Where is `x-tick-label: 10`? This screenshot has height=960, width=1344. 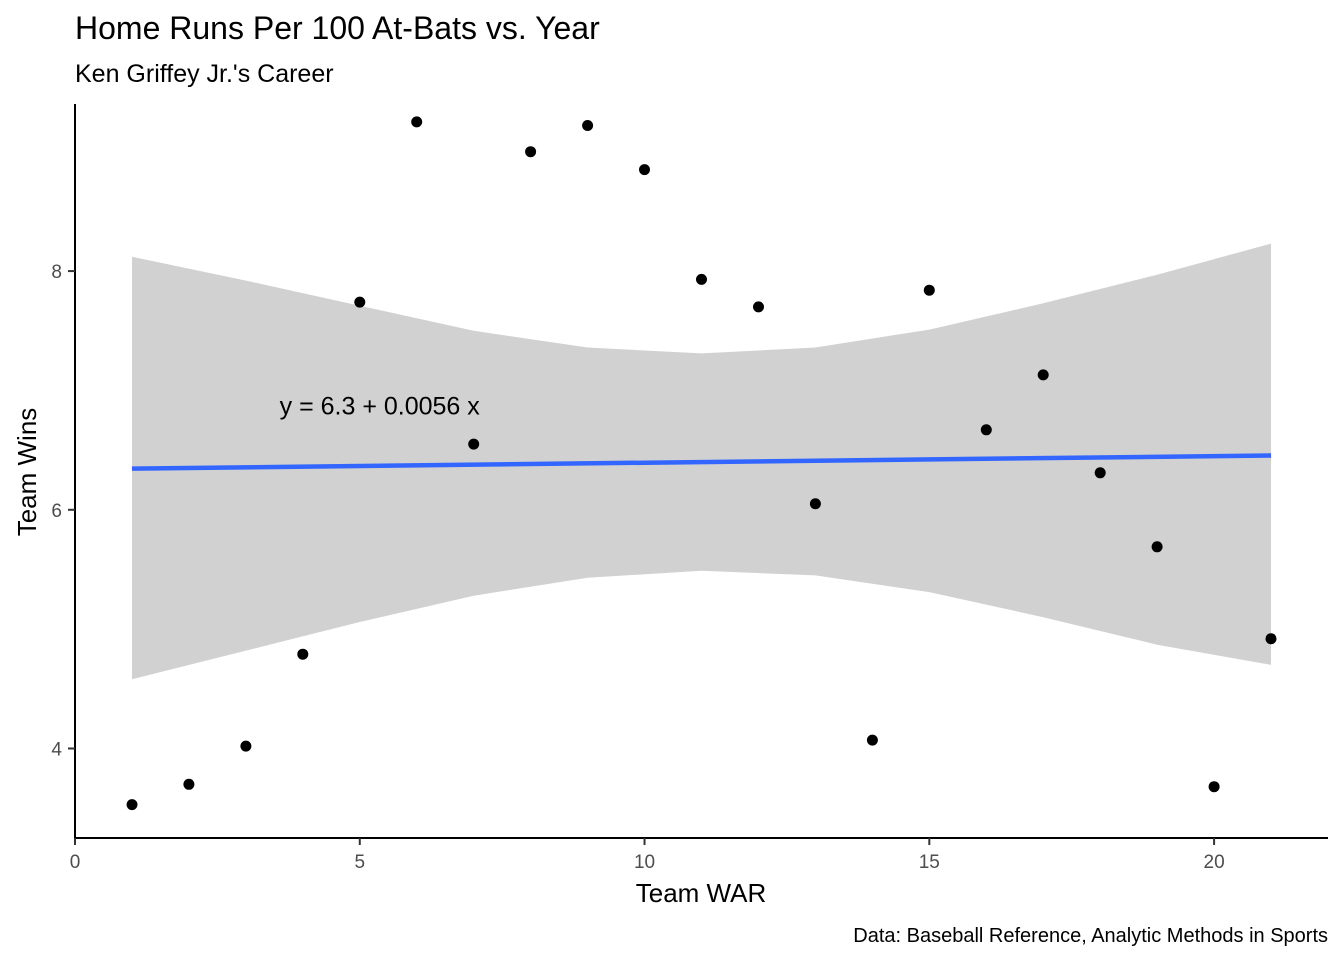 x-tick-label: 10 is located at coordinates (644, 862).